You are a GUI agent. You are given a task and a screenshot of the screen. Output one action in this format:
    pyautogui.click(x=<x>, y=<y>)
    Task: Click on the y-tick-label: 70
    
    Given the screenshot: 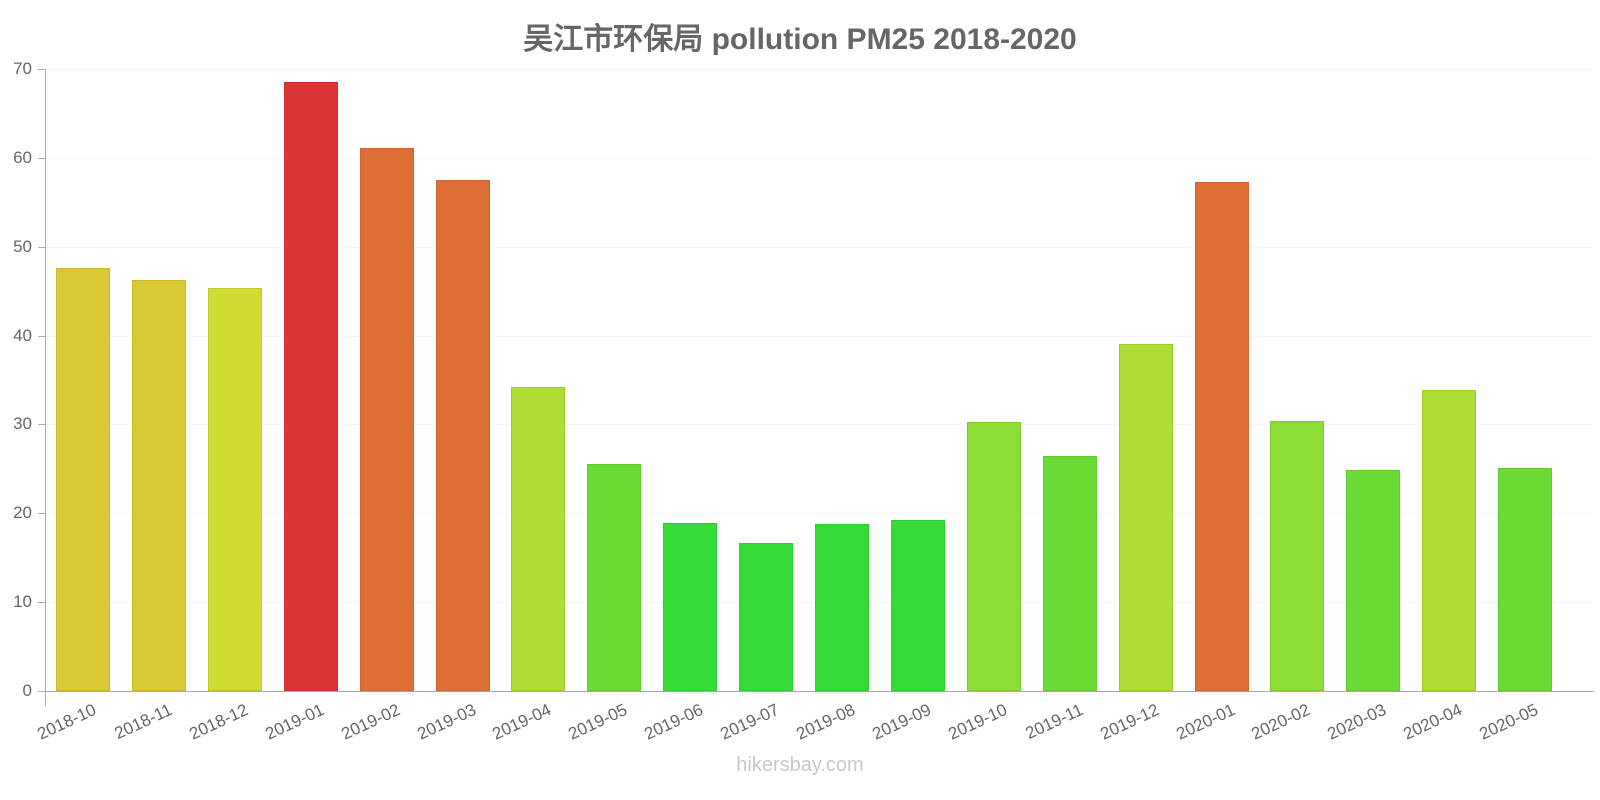 What is the action you would take?
    pyautogui.click(x=22, y=68)
    